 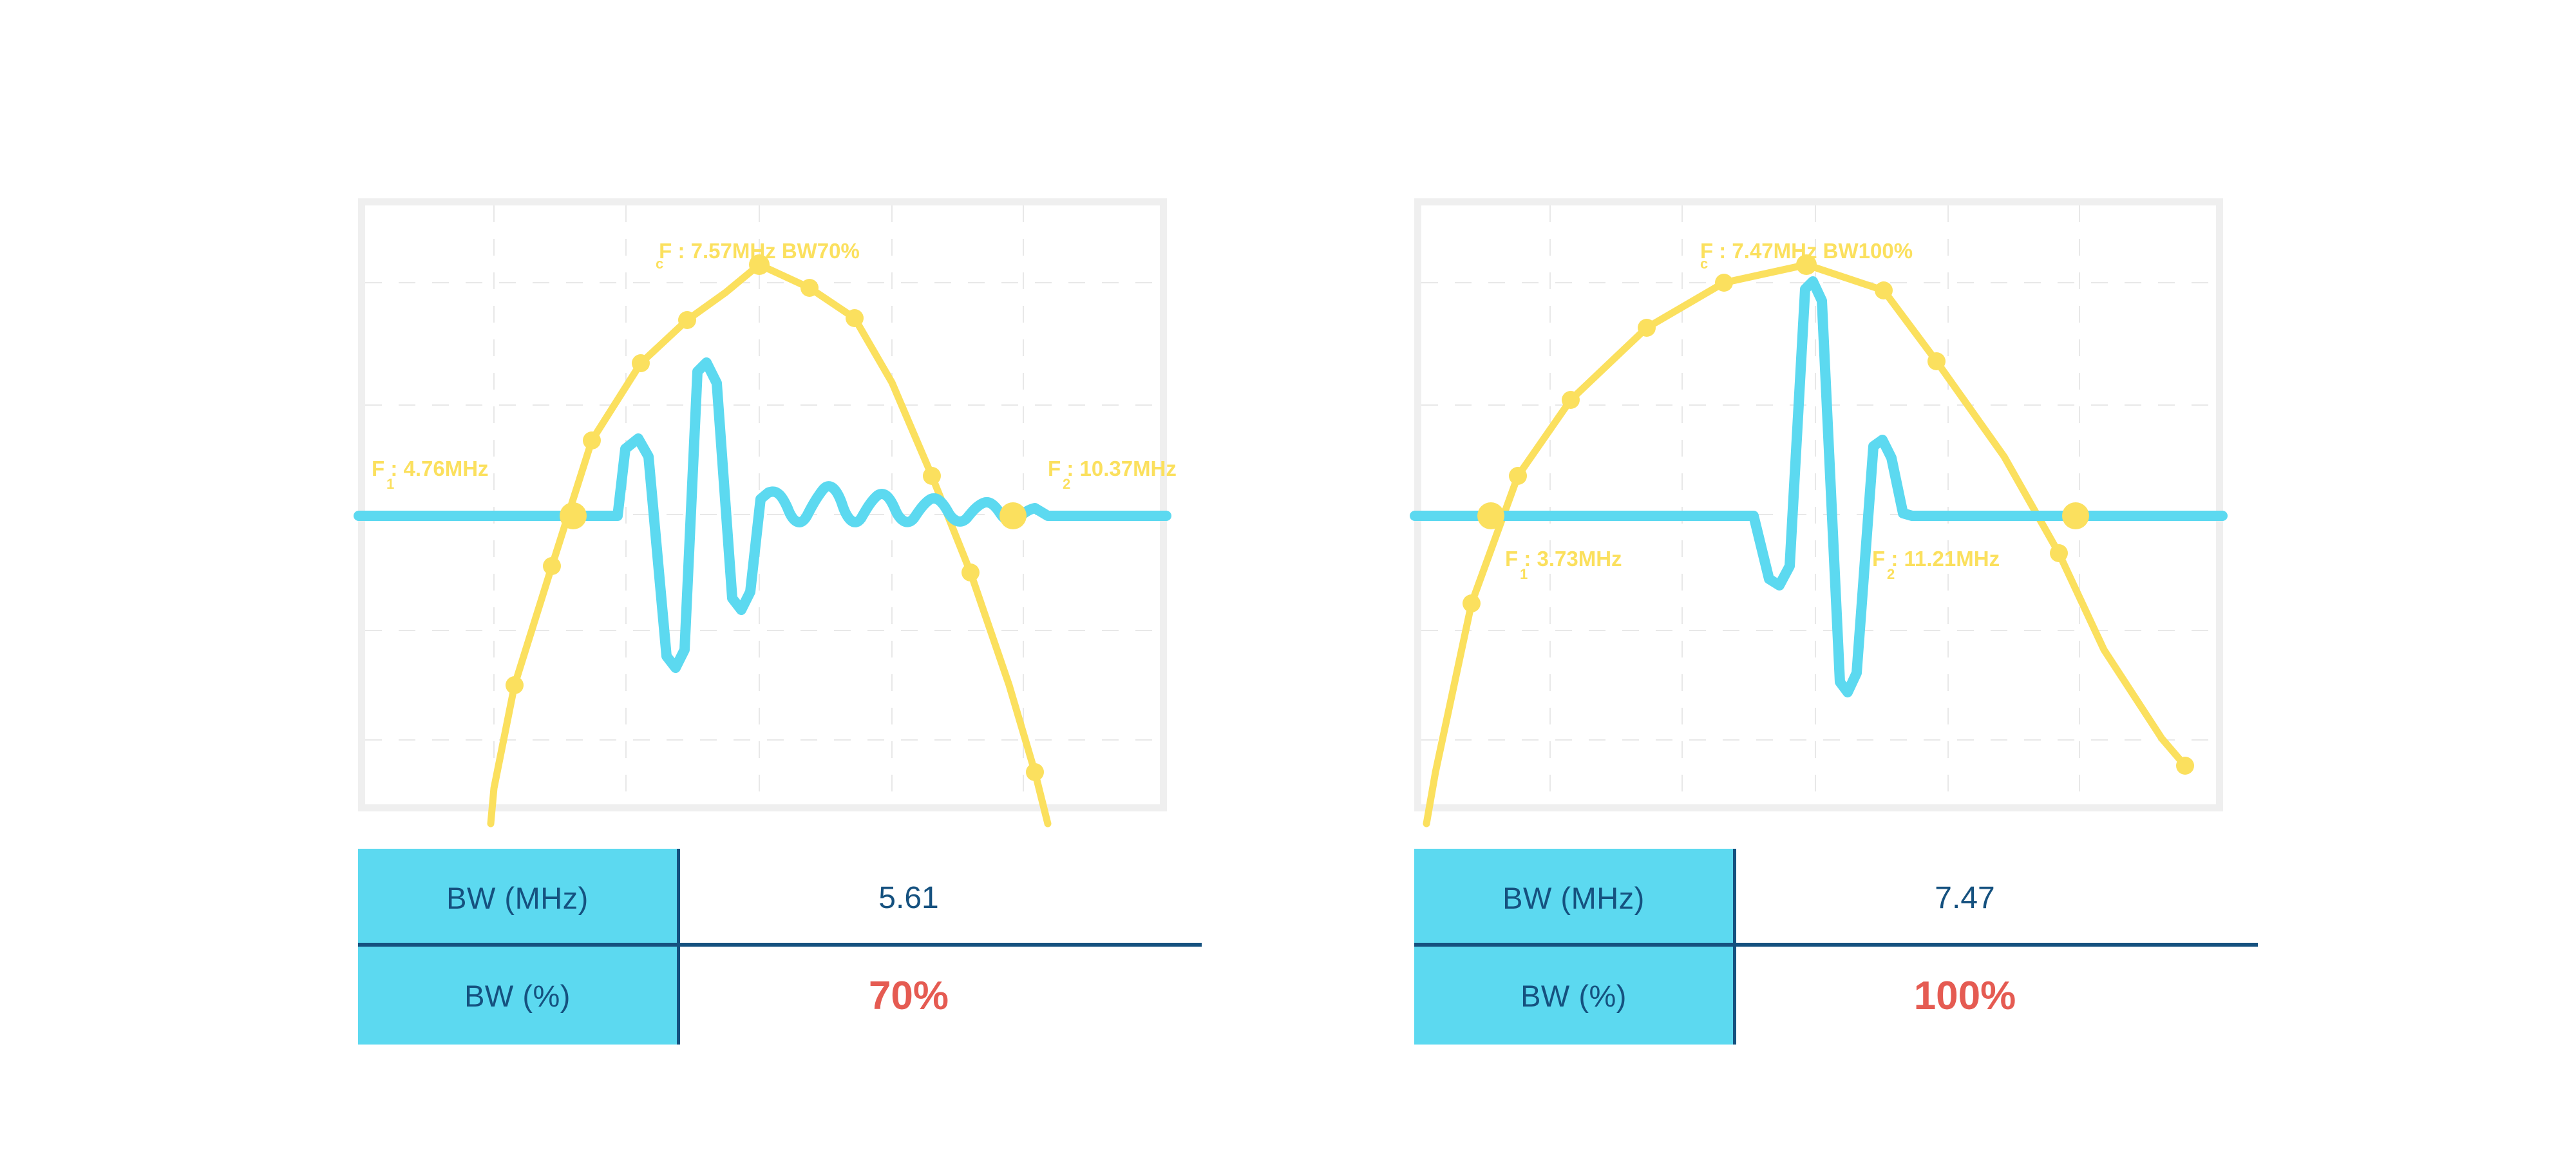 I want to click on center-frequency-label: F : 7.57MHz BW70%, so click(x=759, y=251).